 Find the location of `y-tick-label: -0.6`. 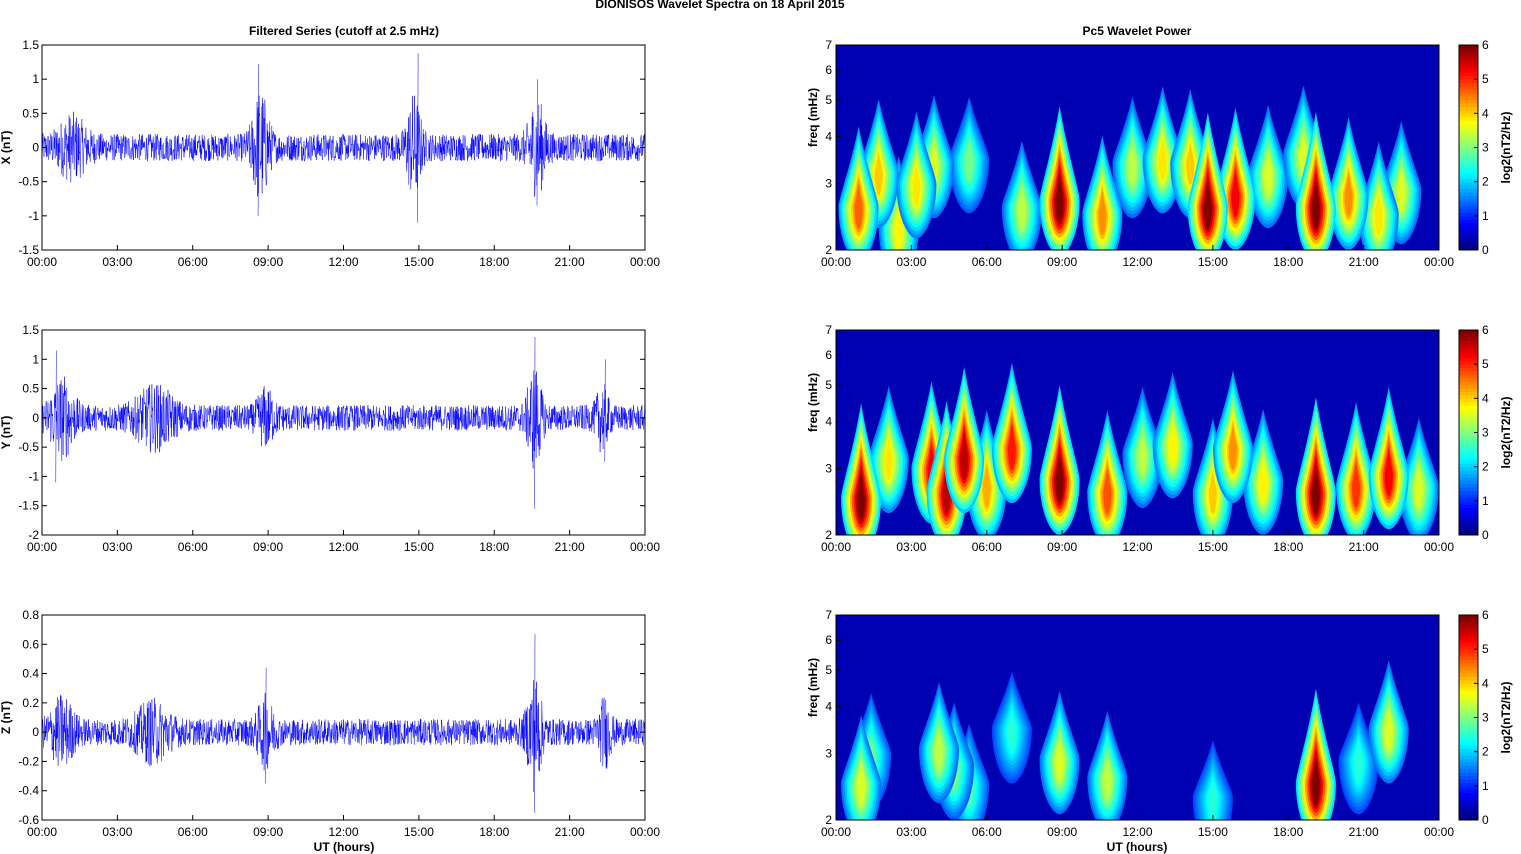

y-tick-label: -0.6 is located at coordinates (28, 820).